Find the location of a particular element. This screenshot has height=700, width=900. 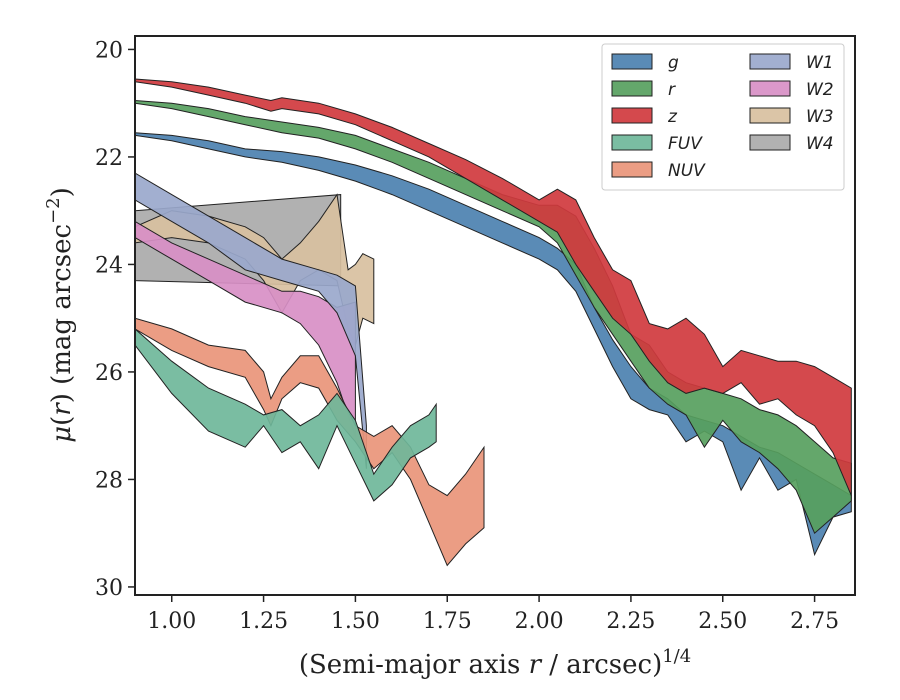

legend-label-z: z is located at coordinates (672, 117).